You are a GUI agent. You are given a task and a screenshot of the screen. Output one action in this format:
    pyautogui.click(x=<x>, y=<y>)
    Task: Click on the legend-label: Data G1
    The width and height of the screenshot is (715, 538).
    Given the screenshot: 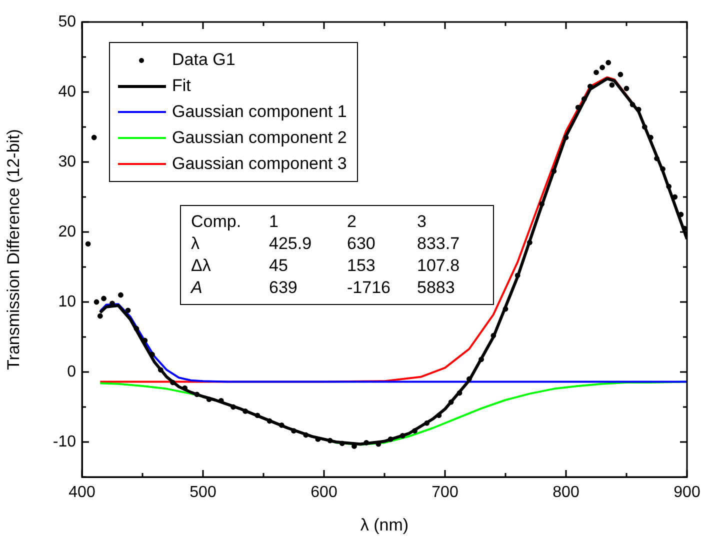 What is the action you would take?
    pyautogui.click(x=204, y=60)
    